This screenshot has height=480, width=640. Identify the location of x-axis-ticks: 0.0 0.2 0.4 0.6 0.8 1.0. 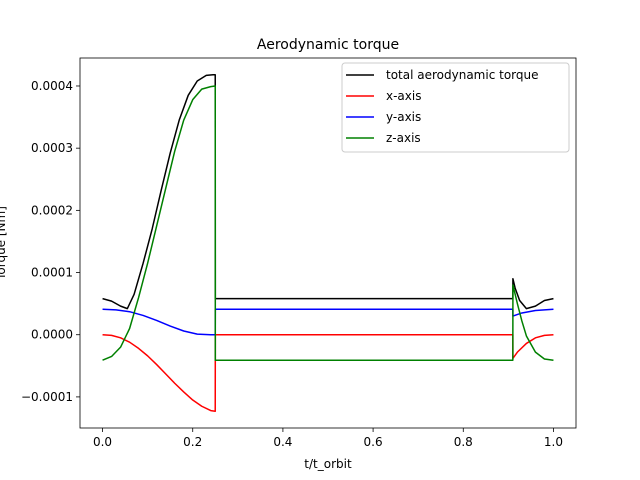
(328, 438).